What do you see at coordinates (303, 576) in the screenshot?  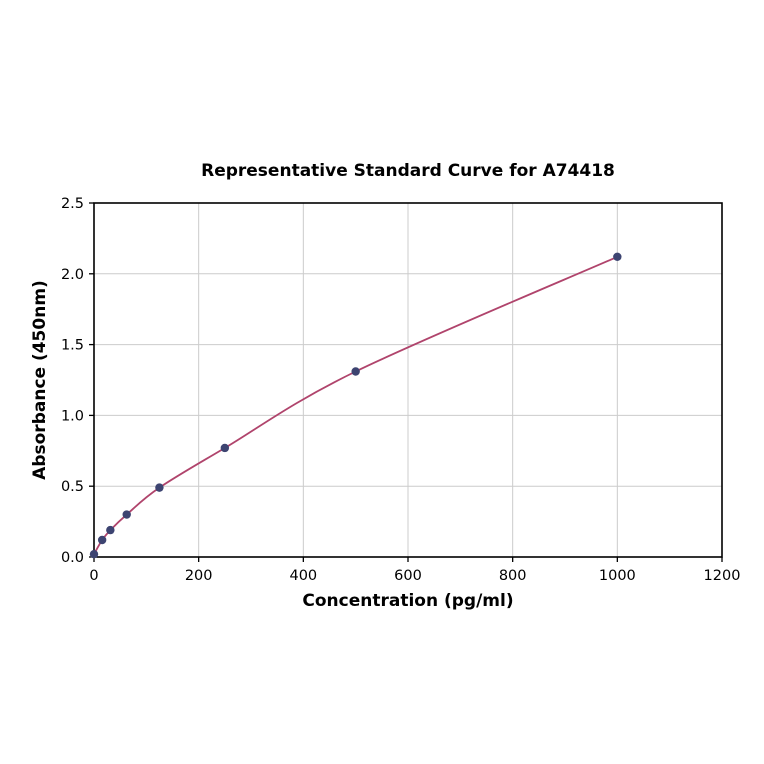 I see `x-tick-label: 400` at bounding box center [303, 576].